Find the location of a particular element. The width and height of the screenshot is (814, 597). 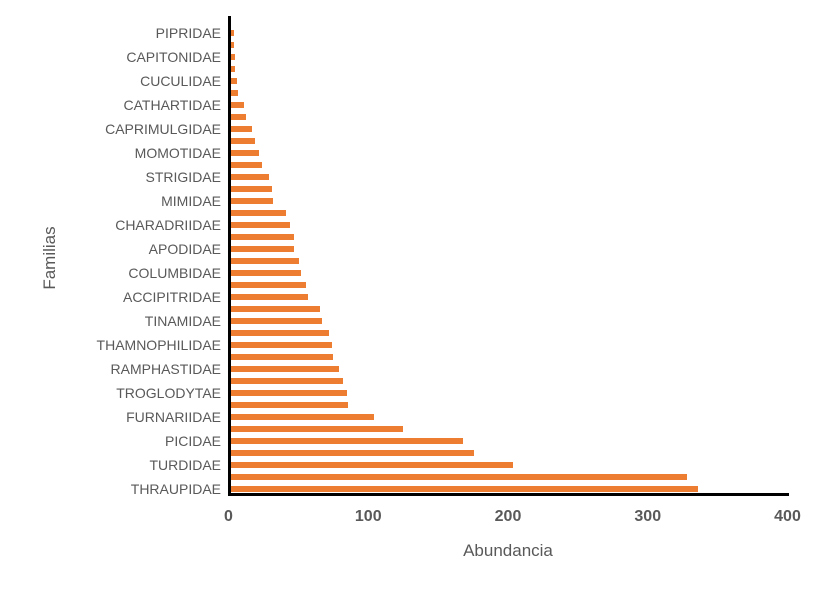

y-axis-category-label: CAPITONIDAE is located at coordinates (173, 56).